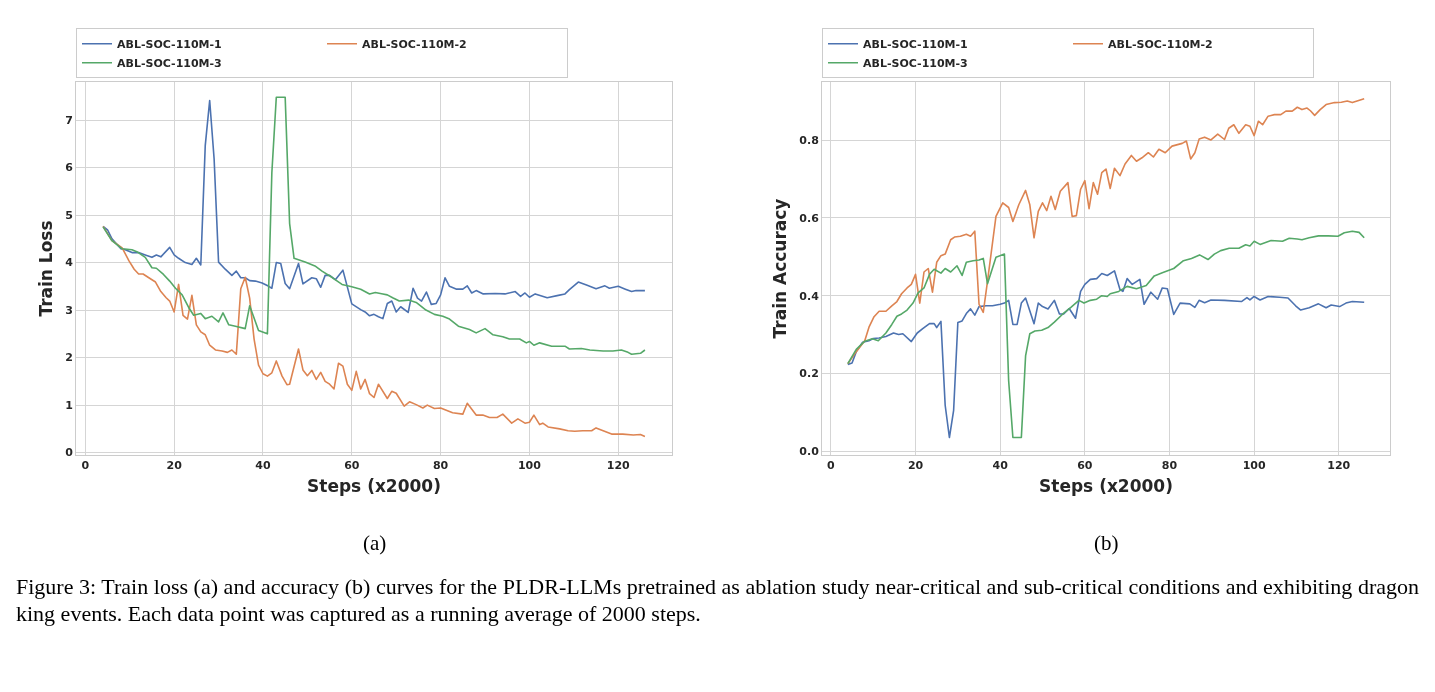 The width and height of the screenshot is (1435, 692). What do you see at coordinates (69, 263) in the screenshot?
I see `y-tick-label: 4` at bounding box center [69, 263].